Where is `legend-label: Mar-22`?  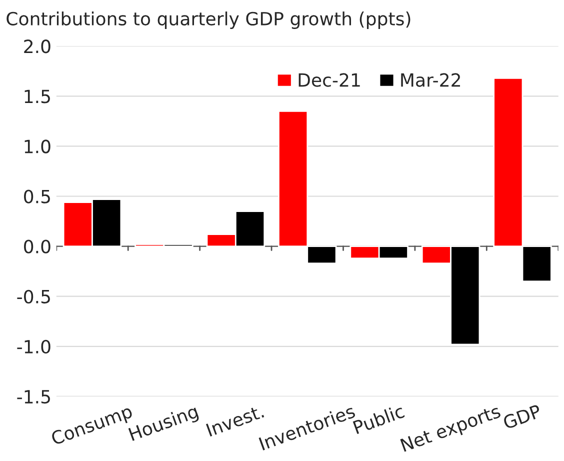
legend-label: Mar-22 is located at coordinates (430, 80).